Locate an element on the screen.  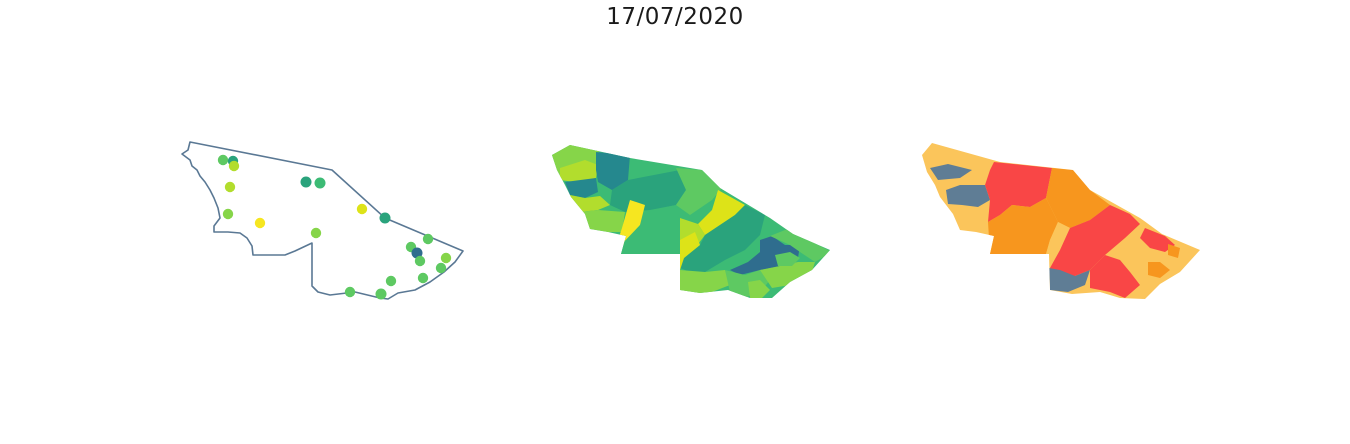
figure-title: 17/07/2020 is located at coordinates (675, 17).